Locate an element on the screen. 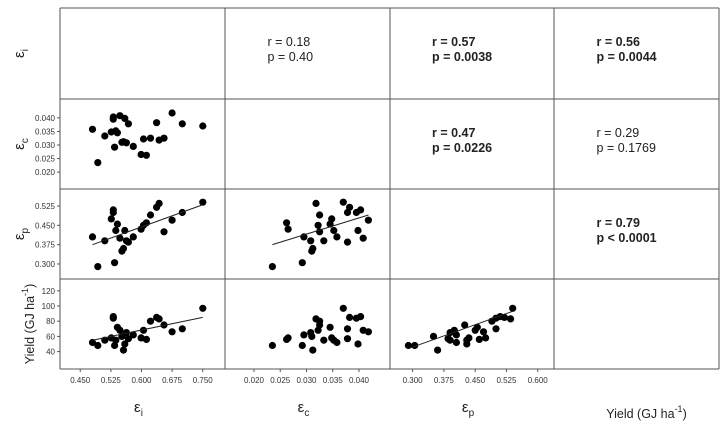 The height and width of the screenshot is (426, 727). x-ticks-ec: 0.020 0.025 0.030 0.035 0.040 is located at coordinates (307, 377).